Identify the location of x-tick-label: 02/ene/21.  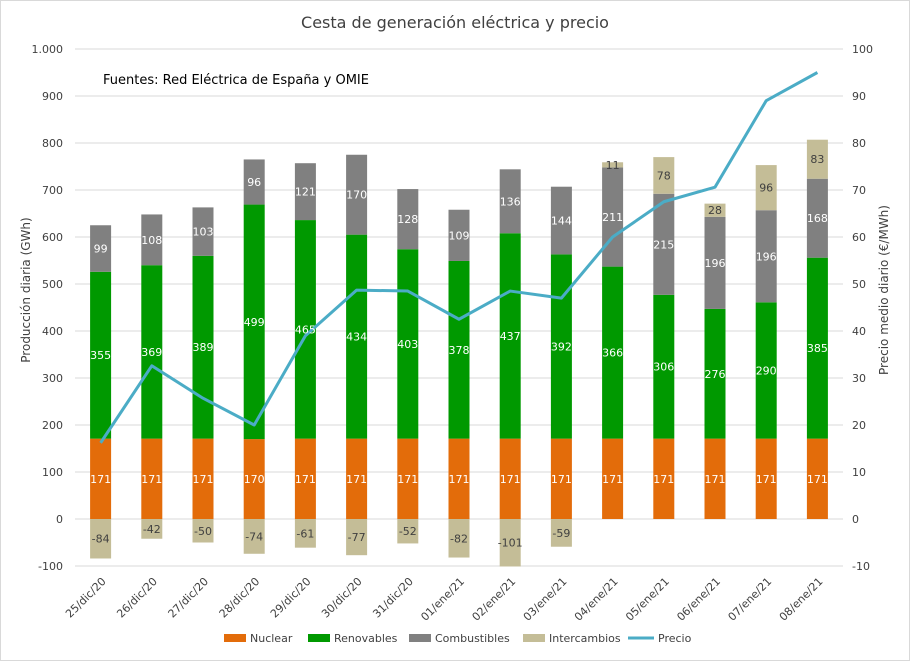
(494, 599).